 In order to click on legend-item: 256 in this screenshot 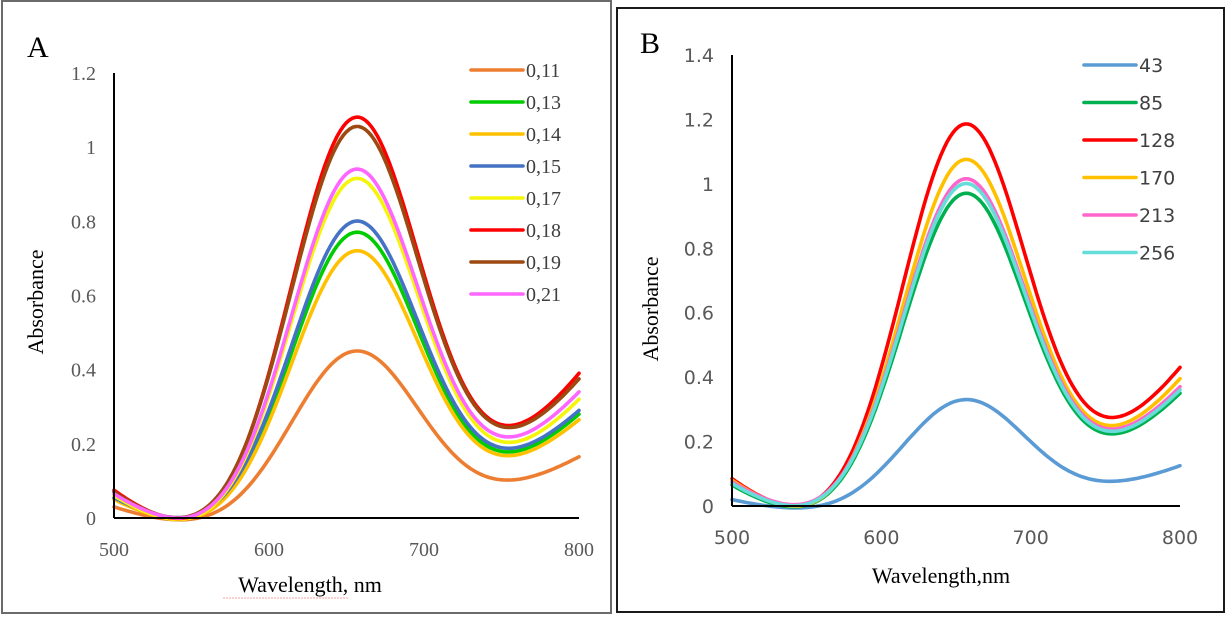, I will do `click(1128, 254)`.